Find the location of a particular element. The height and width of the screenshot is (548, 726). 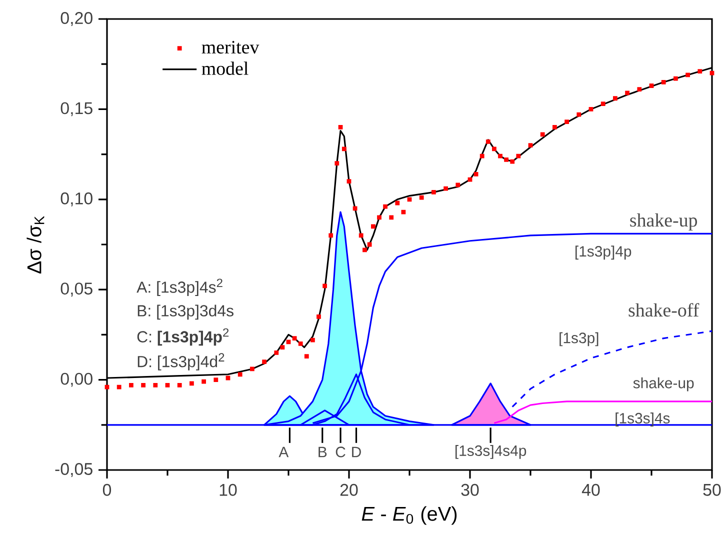

y-tick-label: 0,00 is located at coordinates (76, 379).